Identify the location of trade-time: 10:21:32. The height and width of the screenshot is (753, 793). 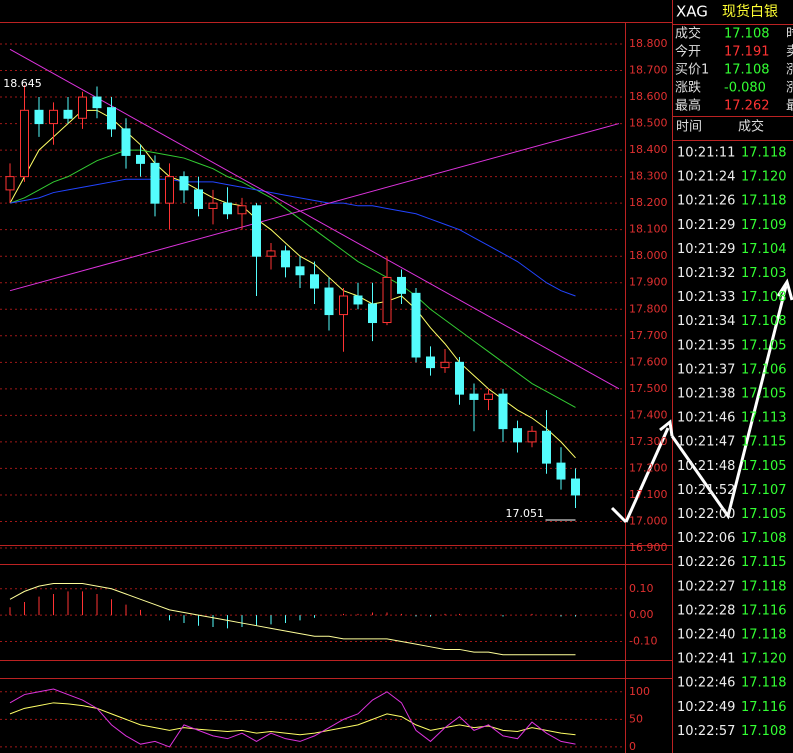
(706, 273).